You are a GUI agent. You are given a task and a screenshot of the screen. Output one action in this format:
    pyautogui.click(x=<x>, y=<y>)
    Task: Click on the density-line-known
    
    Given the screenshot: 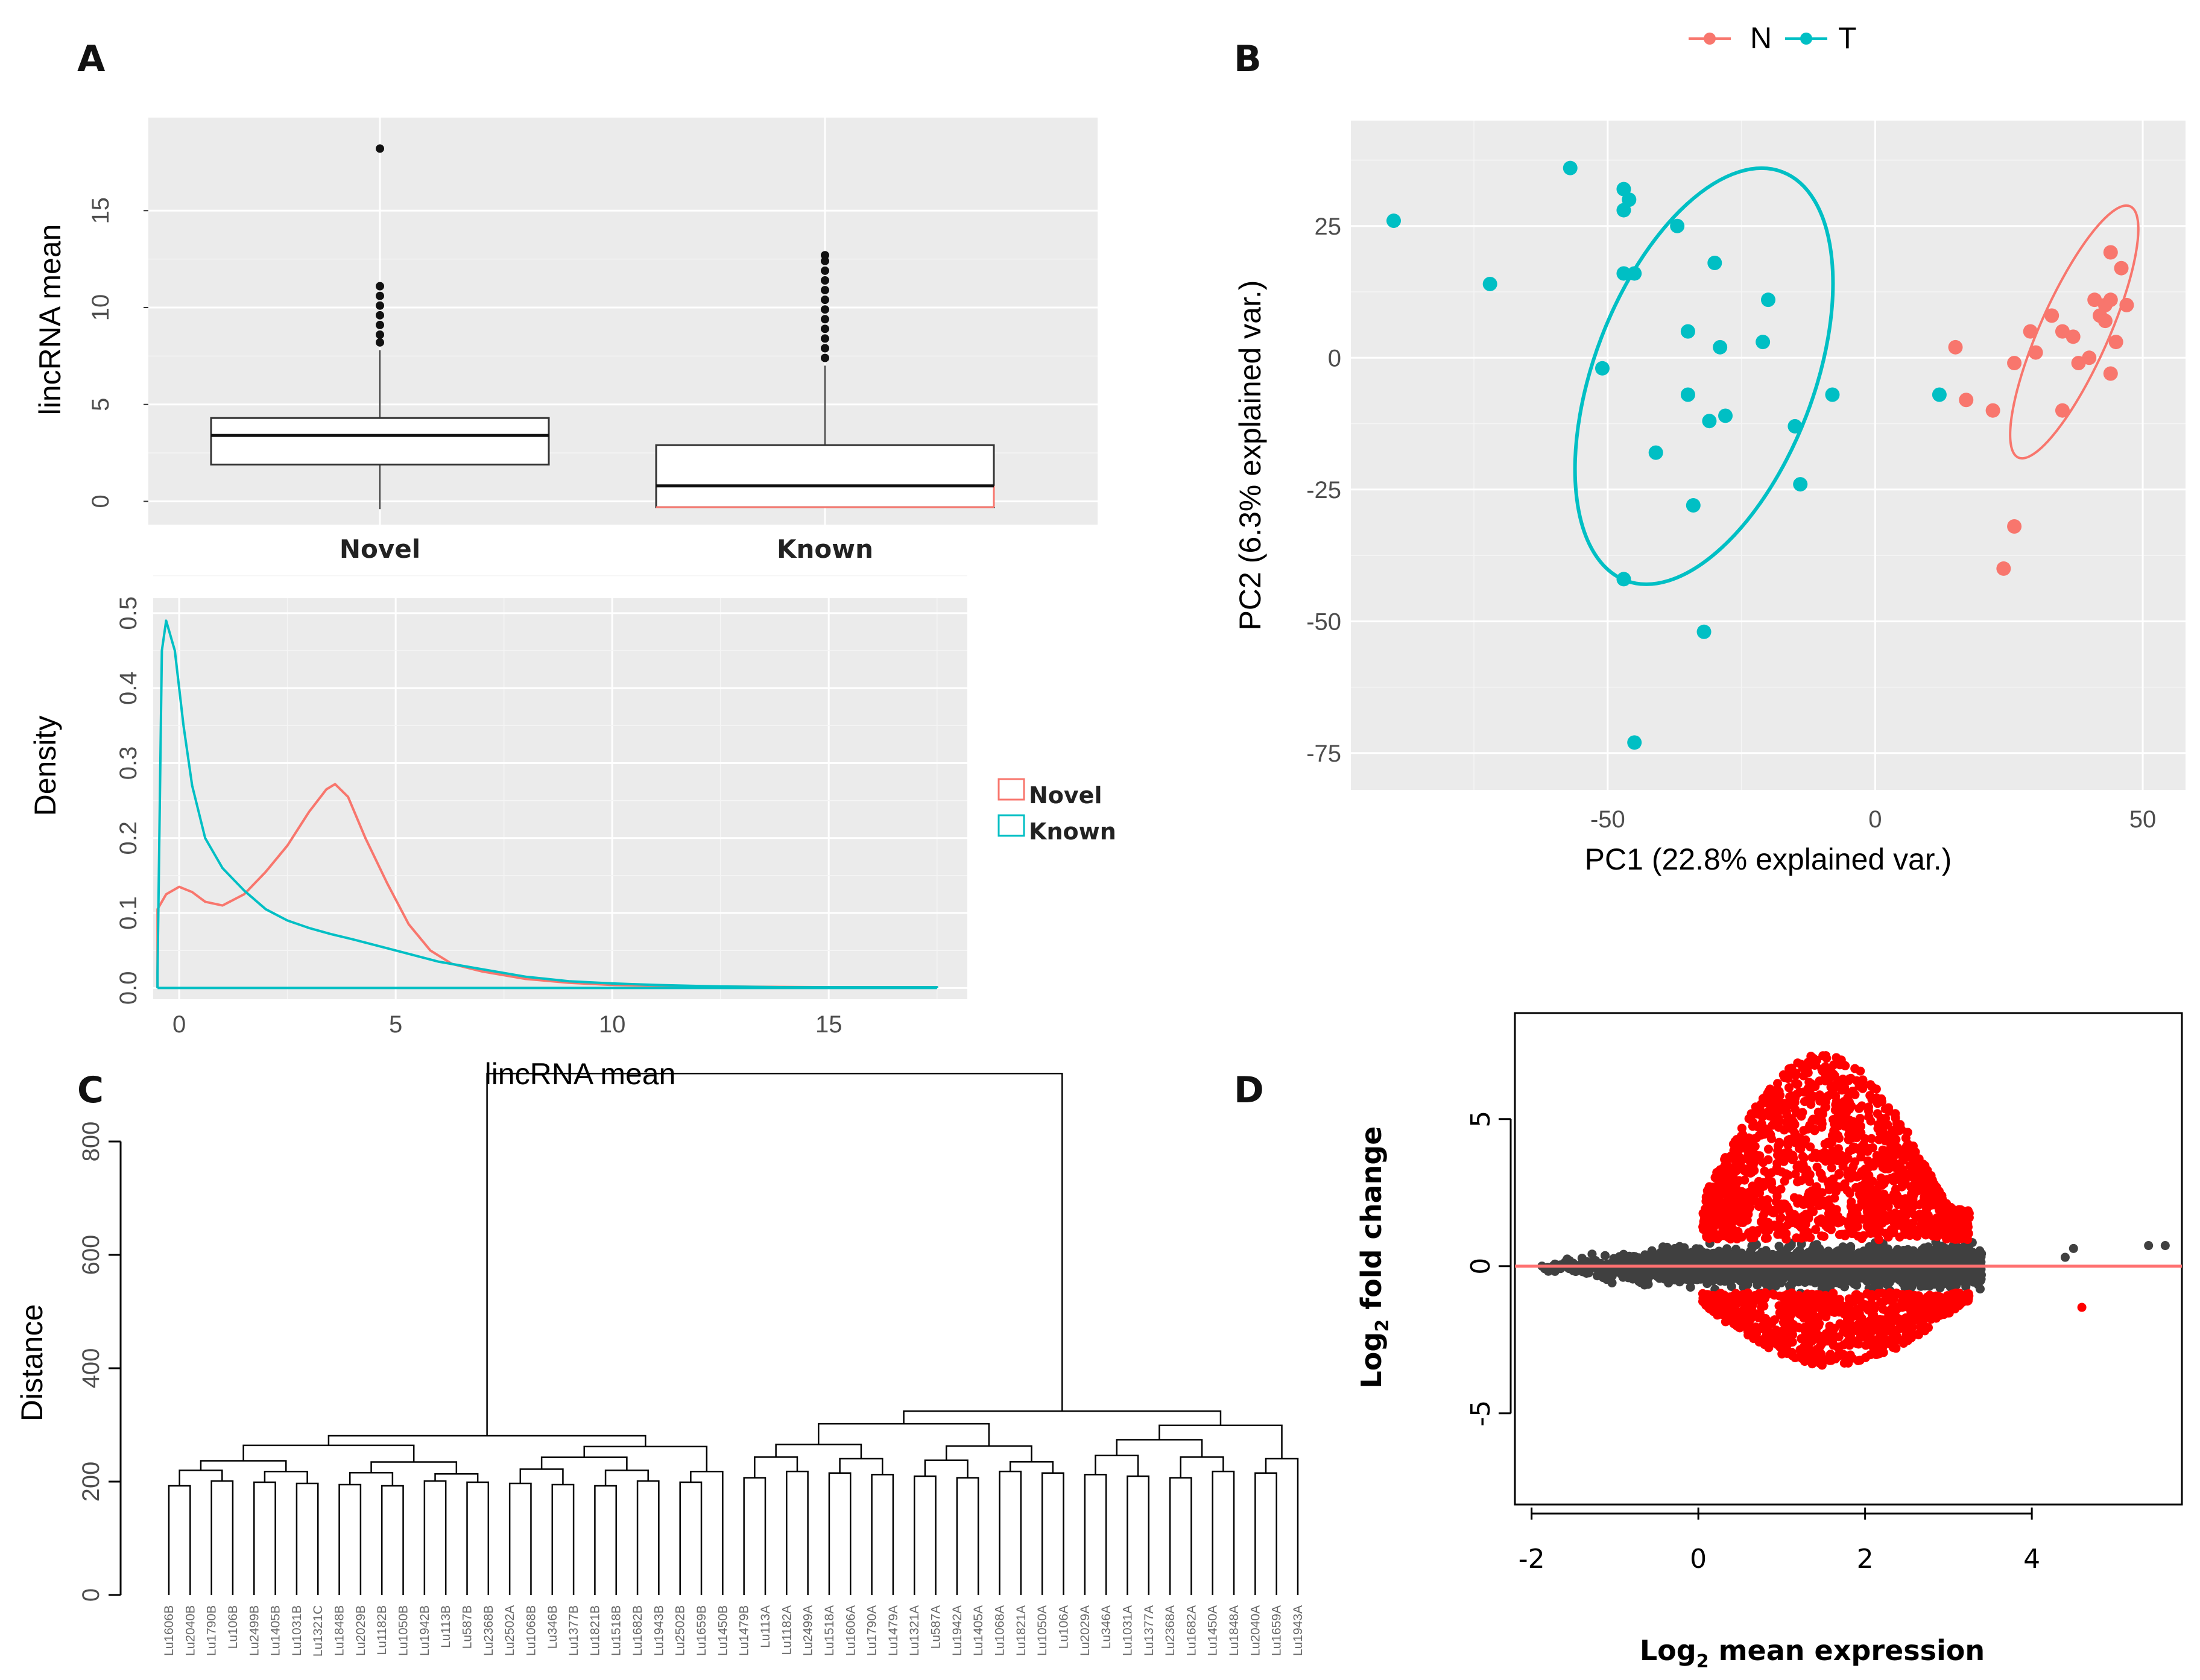 What is the action you would take?
    pyautogui.click(x=547, y=804)
    